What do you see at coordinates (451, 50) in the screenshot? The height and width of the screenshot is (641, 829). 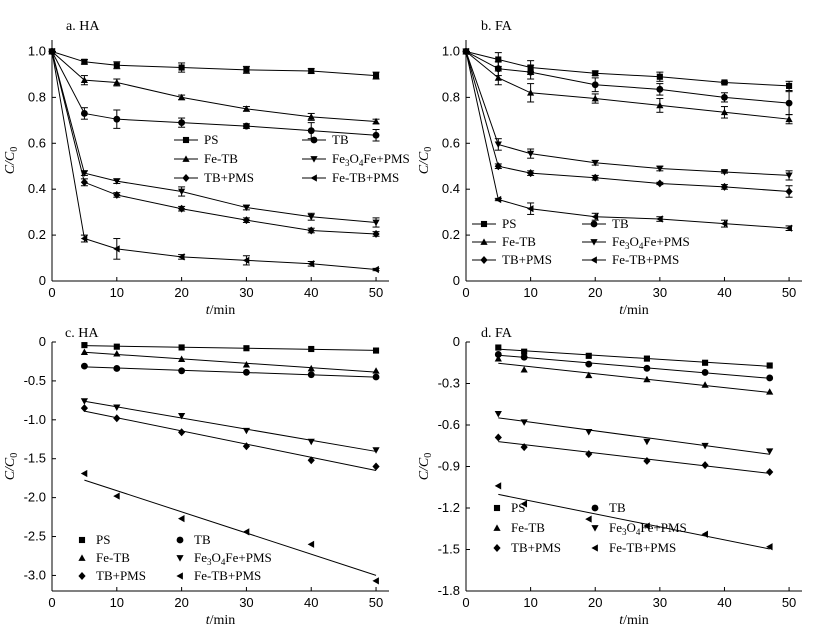 I see `y-tick-label: 1.0` at bounding box center [451, 50].